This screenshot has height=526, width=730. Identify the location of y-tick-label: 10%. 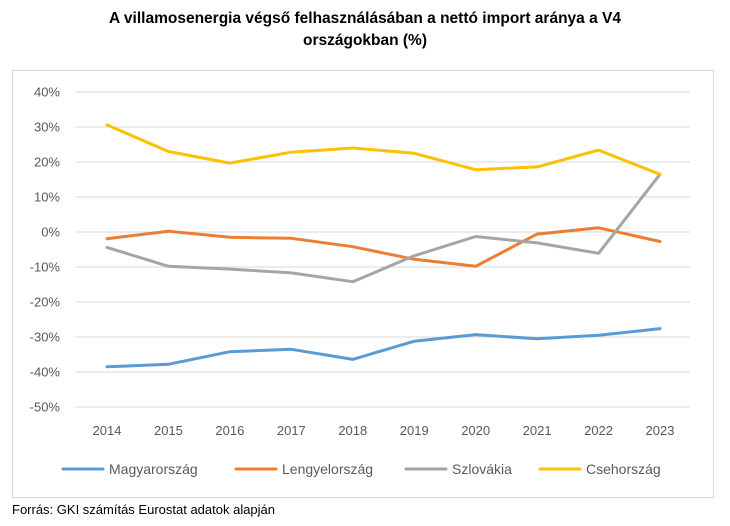
(47, 197).